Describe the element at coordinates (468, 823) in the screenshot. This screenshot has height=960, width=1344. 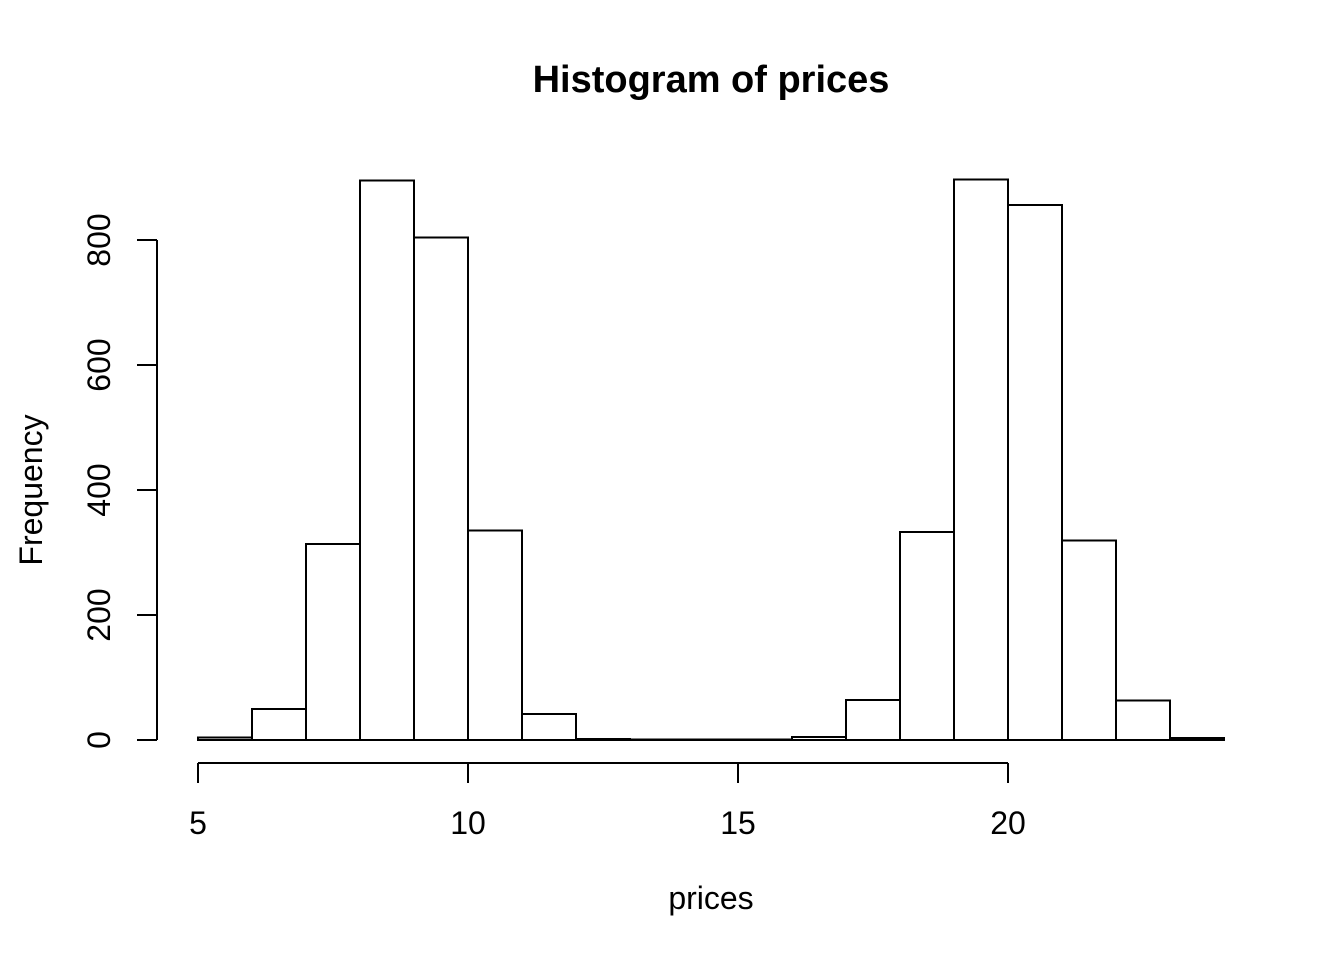
I see `x-tick-label: 10` at that location.